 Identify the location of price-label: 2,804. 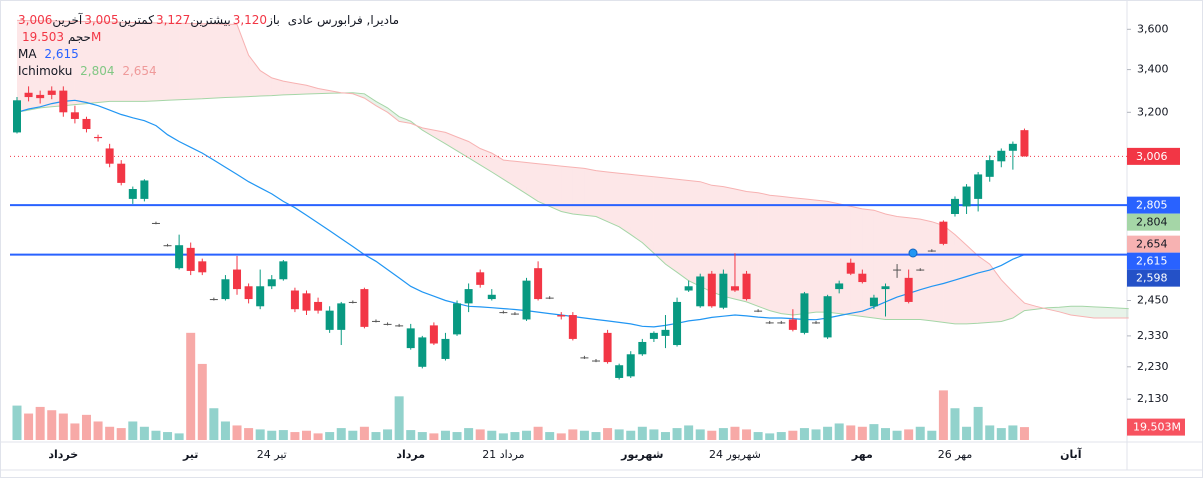
(1152, 222).